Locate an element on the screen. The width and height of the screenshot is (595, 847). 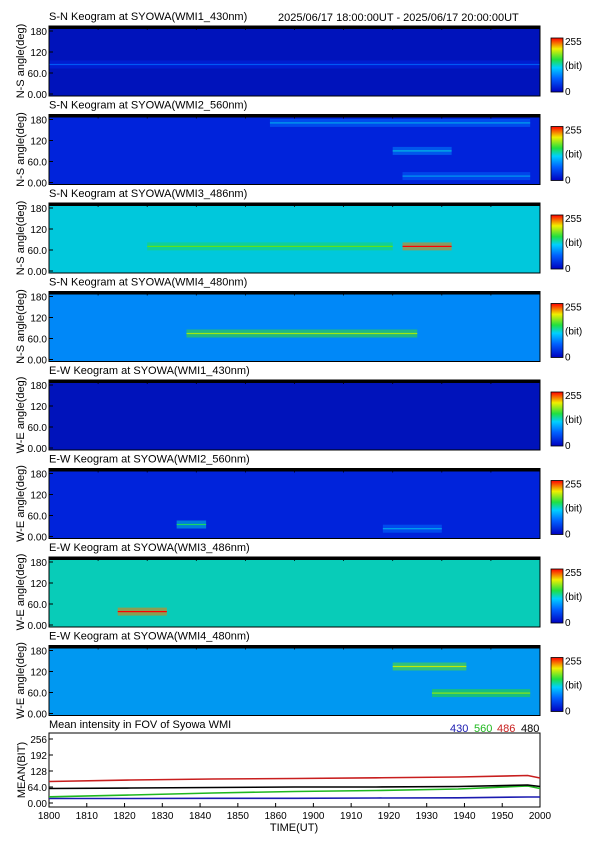
chart-xtick-label: 1820 is located at coordinates (124, 816).